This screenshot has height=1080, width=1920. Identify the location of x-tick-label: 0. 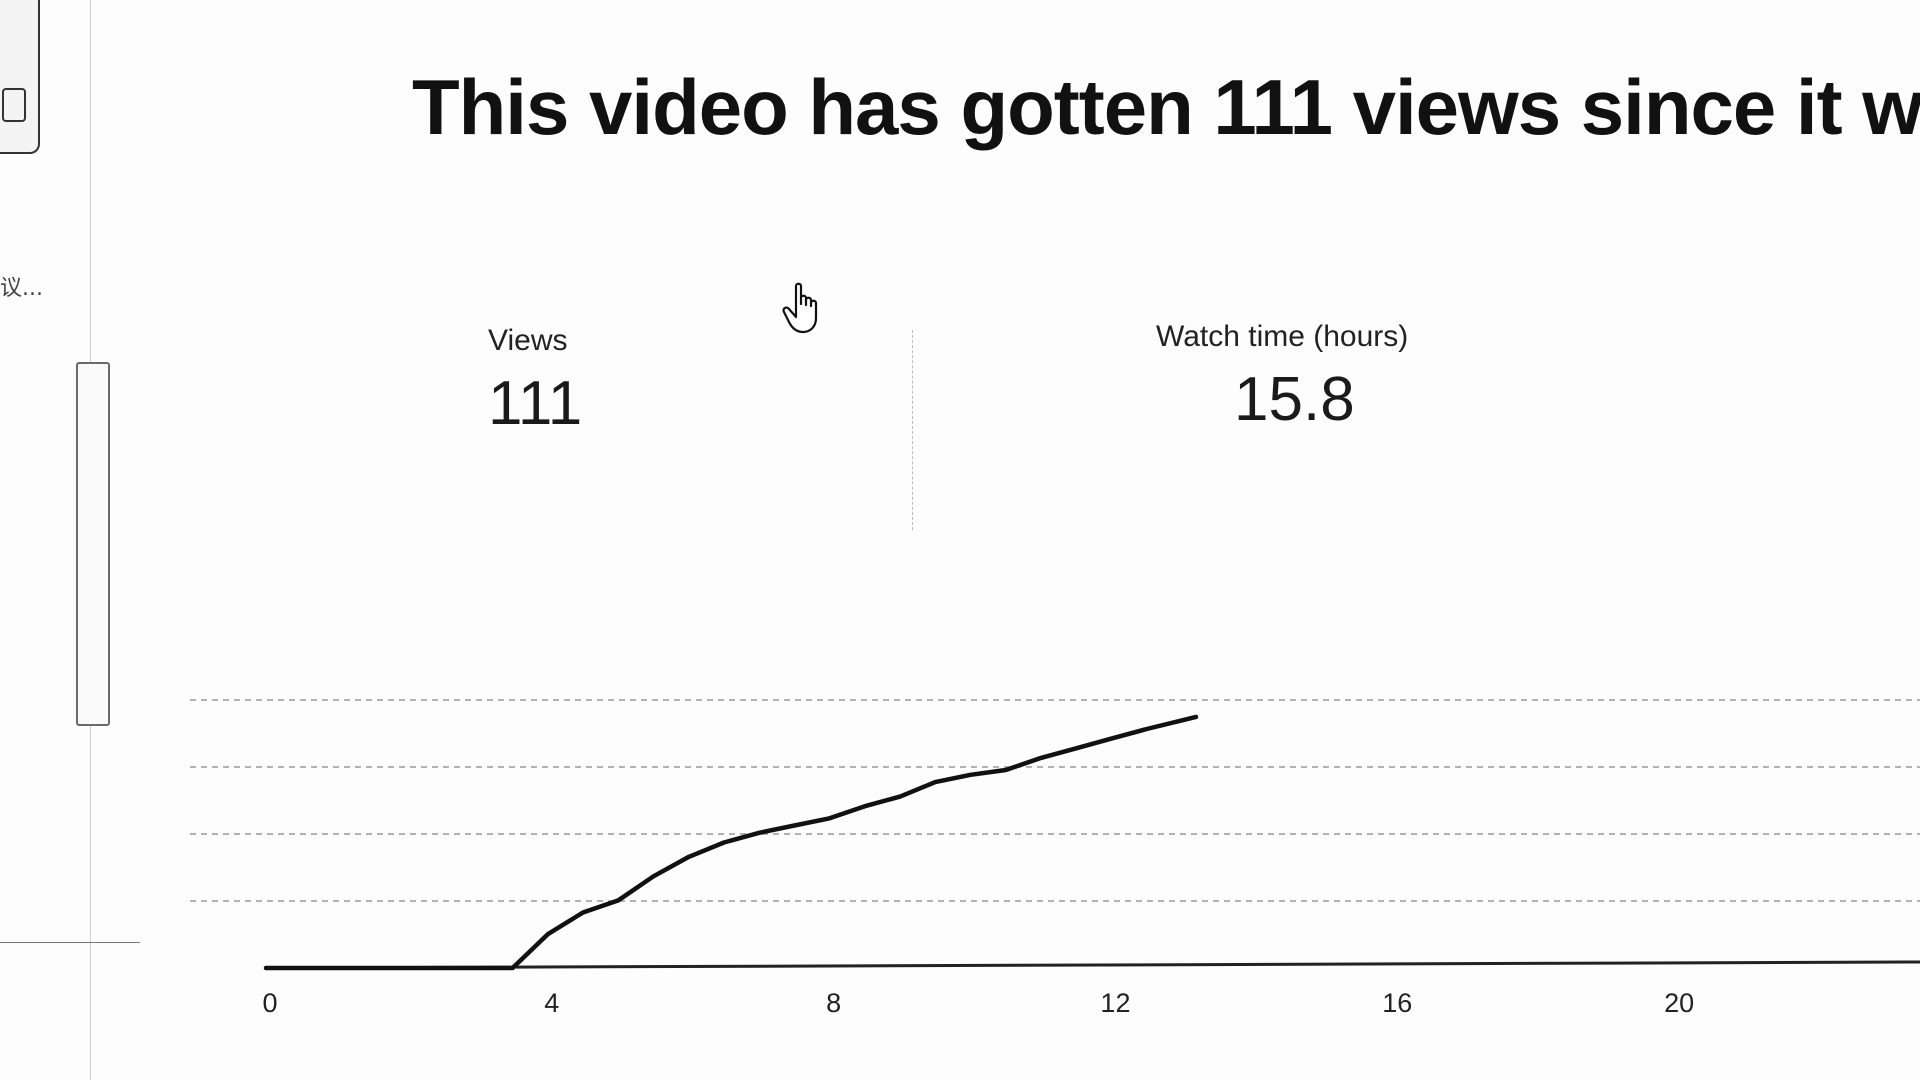
(269, 1003).